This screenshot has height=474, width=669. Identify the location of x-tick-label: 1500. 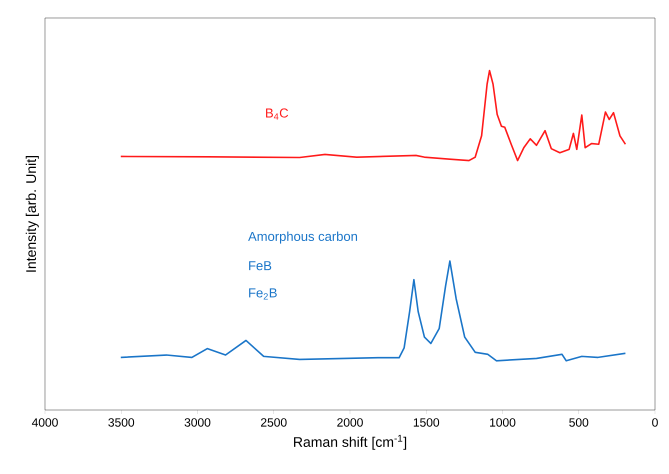
(427, 422).